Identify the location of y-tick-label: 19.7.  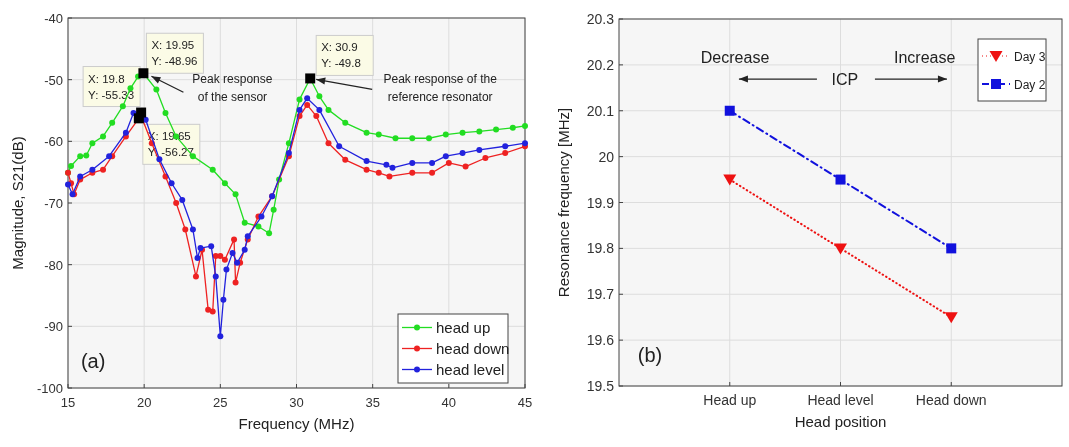
(600, 294).